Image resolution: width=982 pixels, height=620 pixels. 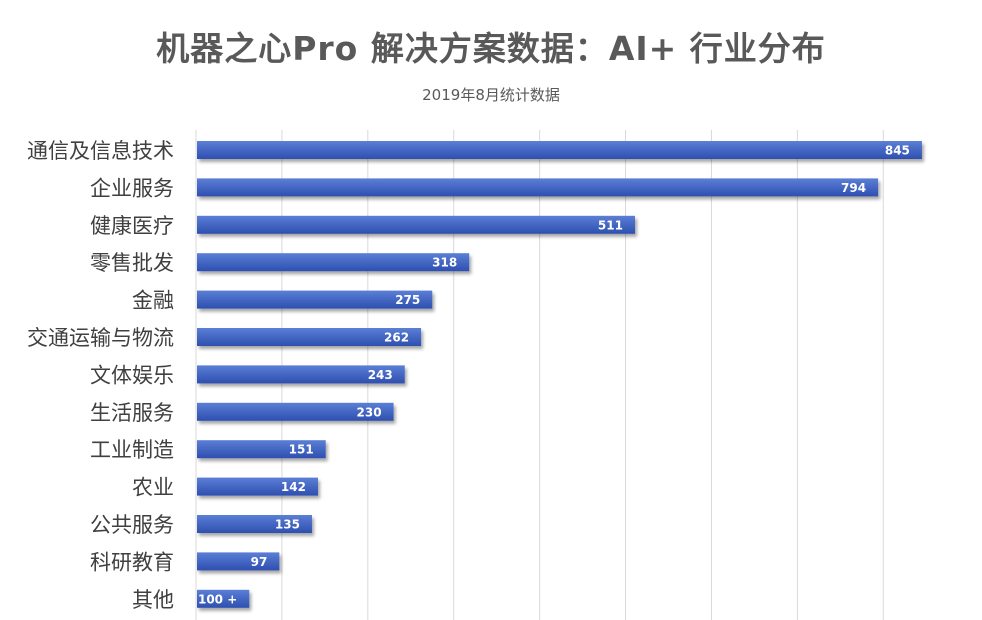 What do you see at coordinates (897, 151) in the screenshot?
I see `data-label: 845` at bounding box center [897, 151].